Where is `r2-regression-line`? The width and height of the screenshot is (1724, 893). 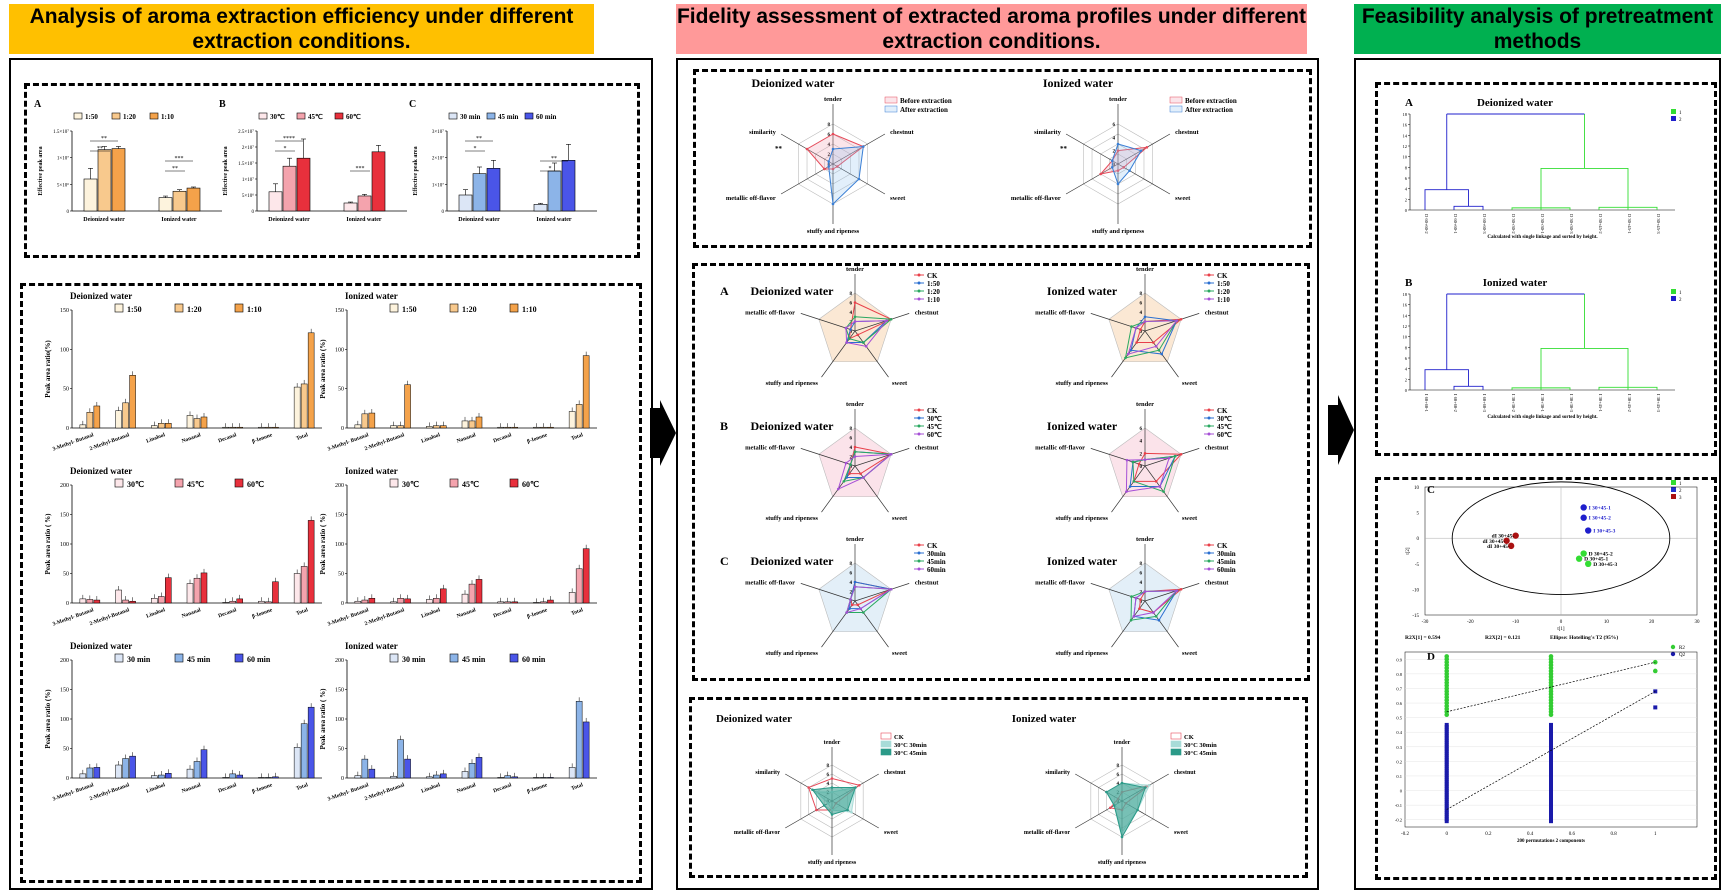 r2-regression-line is located at coordinates (1551, 687).